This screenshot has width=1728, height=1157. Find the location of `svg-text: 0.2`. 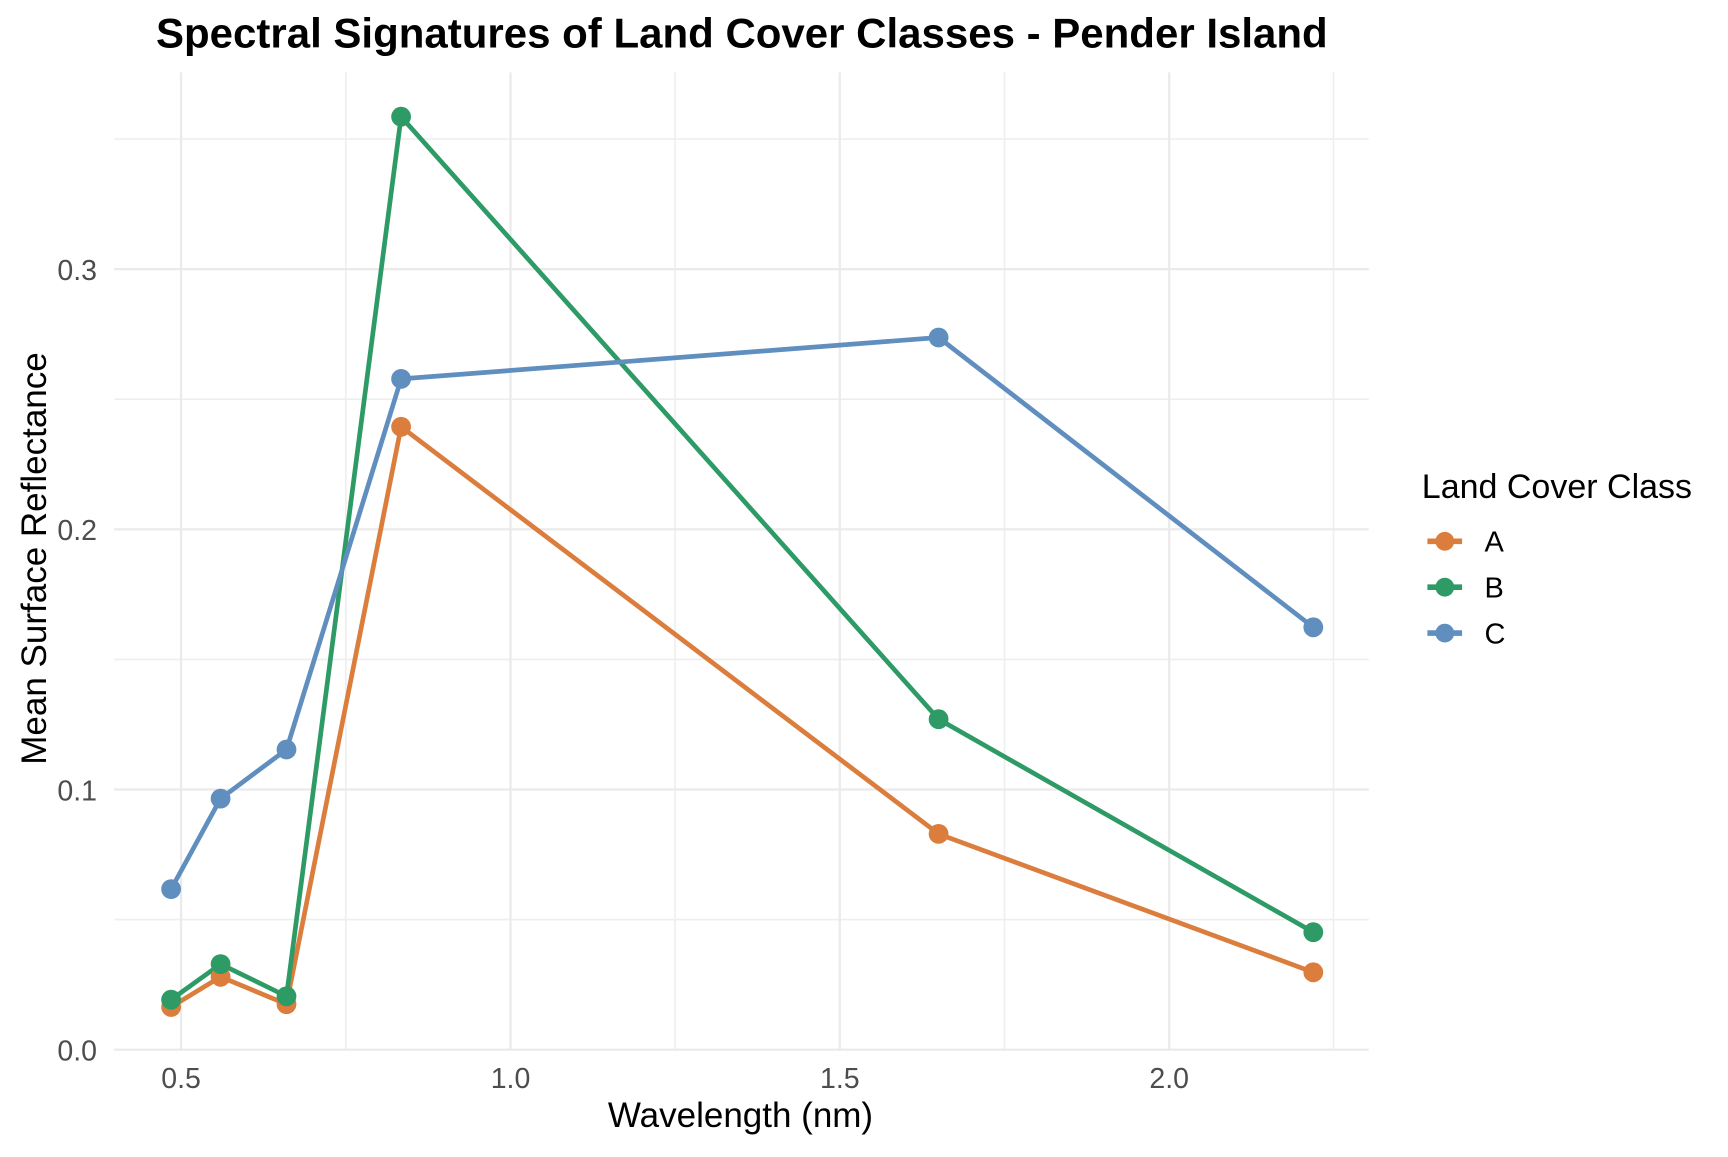

svg-text: 0.2 is located at coordinates (77, 531).